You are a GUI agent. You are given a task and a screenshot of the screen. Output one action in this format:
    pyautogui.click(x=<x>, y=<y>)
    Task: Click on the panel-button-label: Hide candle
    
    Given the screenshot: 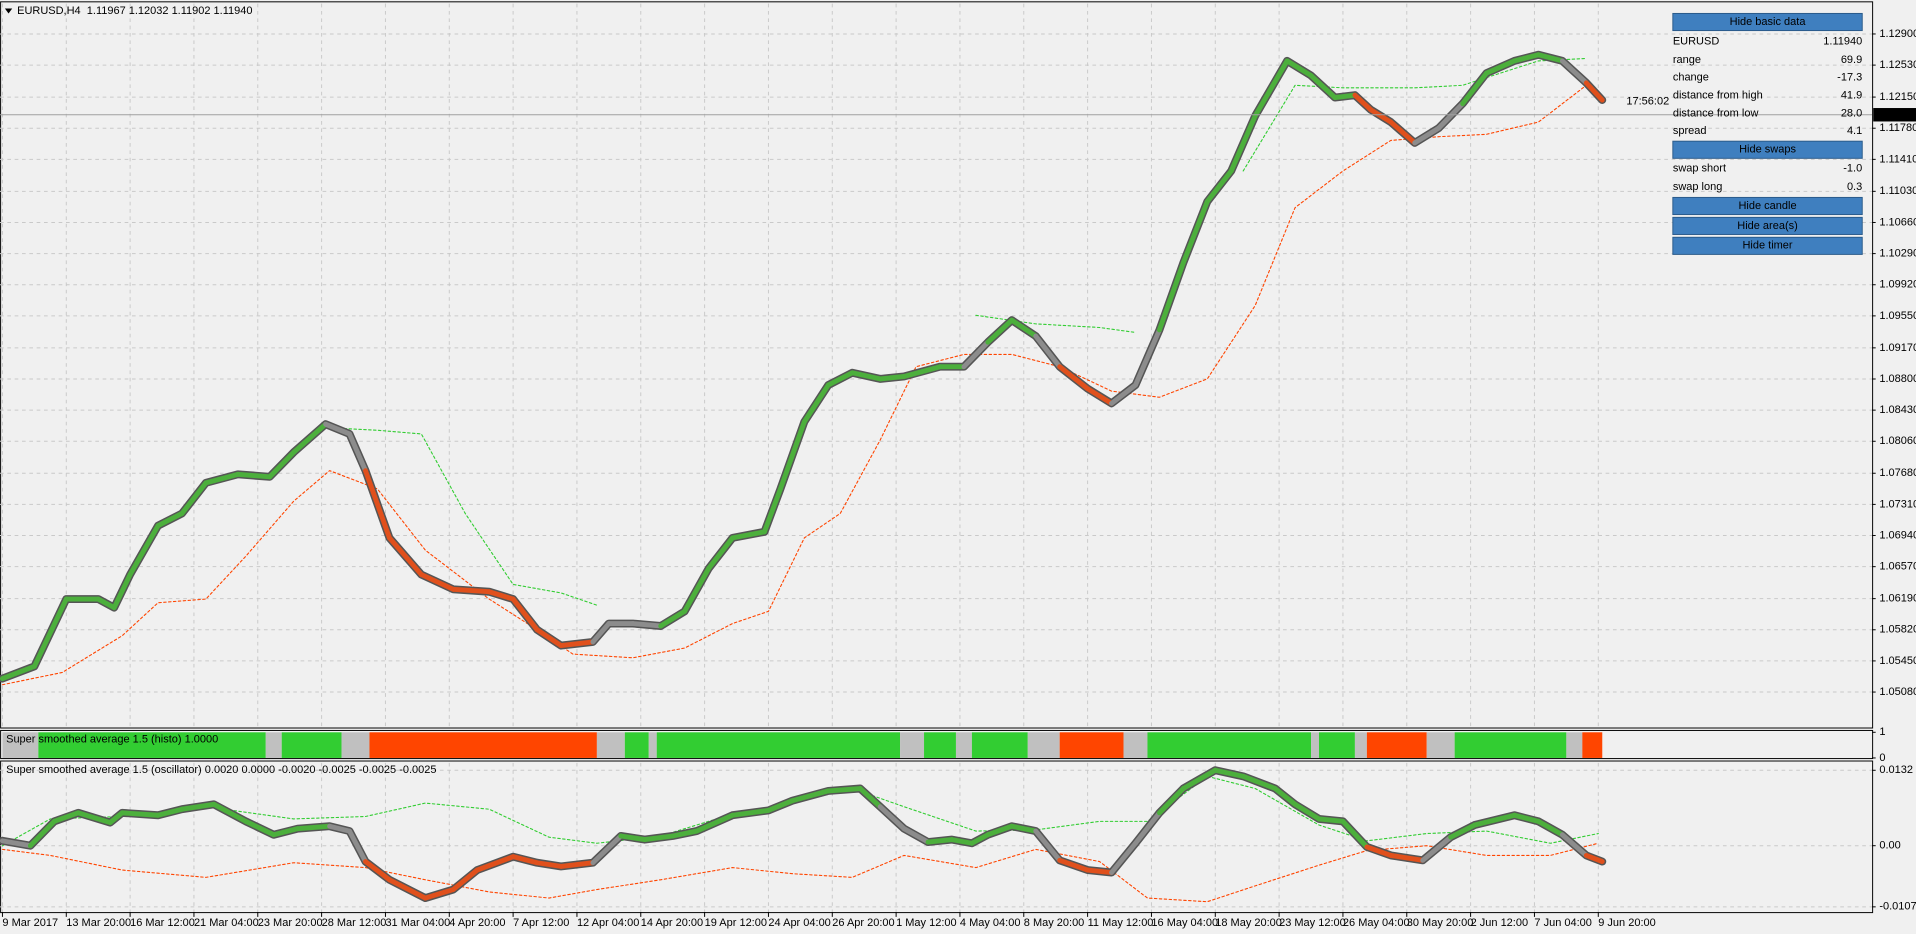 What is the action you would take?
    pyautogui.click(x=1767, y=206)
    